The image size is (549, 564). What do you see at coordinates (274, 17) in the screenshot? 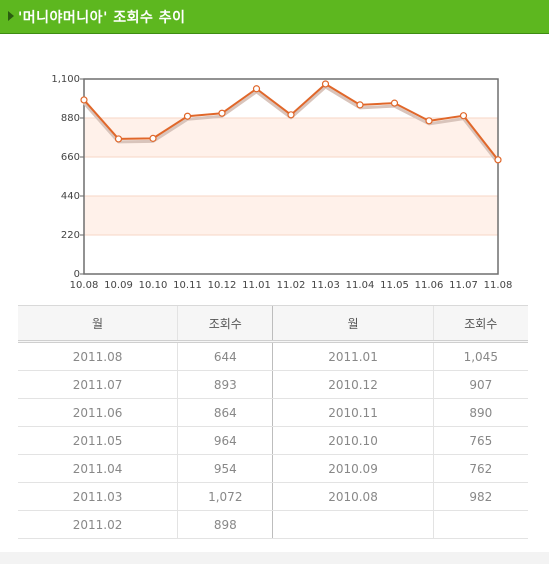
I see `header-bar: '머니야머니아' 조회수 추이` at bounding box center [274, 17].